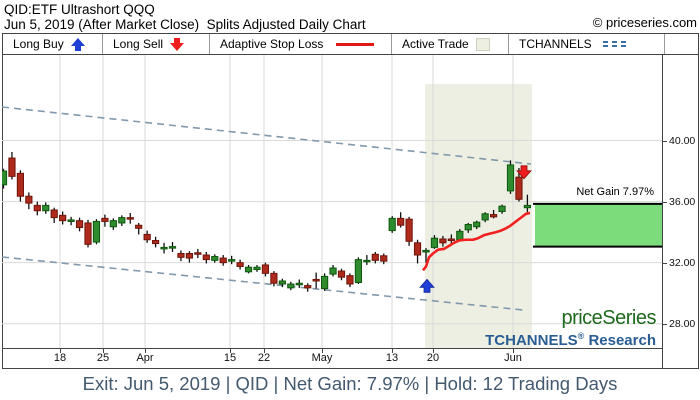 The image size is (700, 400). Describe the element at coordinates (681, 44) in the screenshot. I see `legend-empty-cell` at that location.